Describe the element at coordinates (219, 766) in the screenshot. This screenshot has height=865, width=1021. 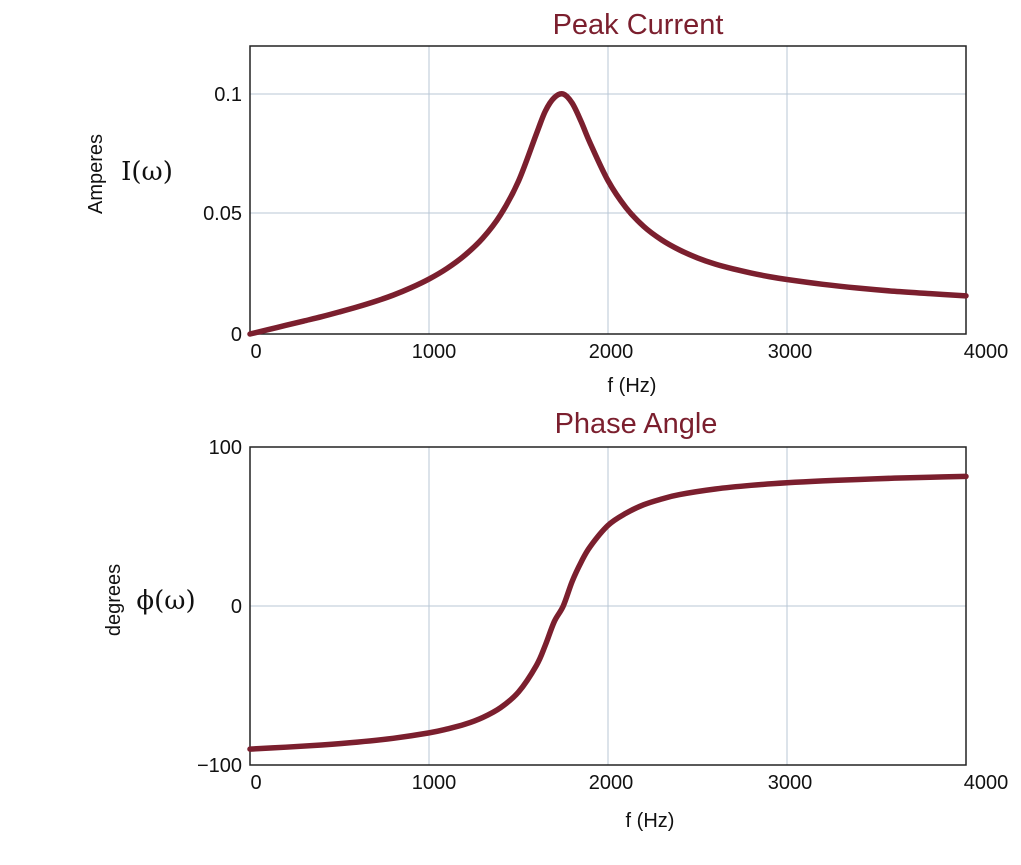
I see `y-tick-label: −100` at that location.